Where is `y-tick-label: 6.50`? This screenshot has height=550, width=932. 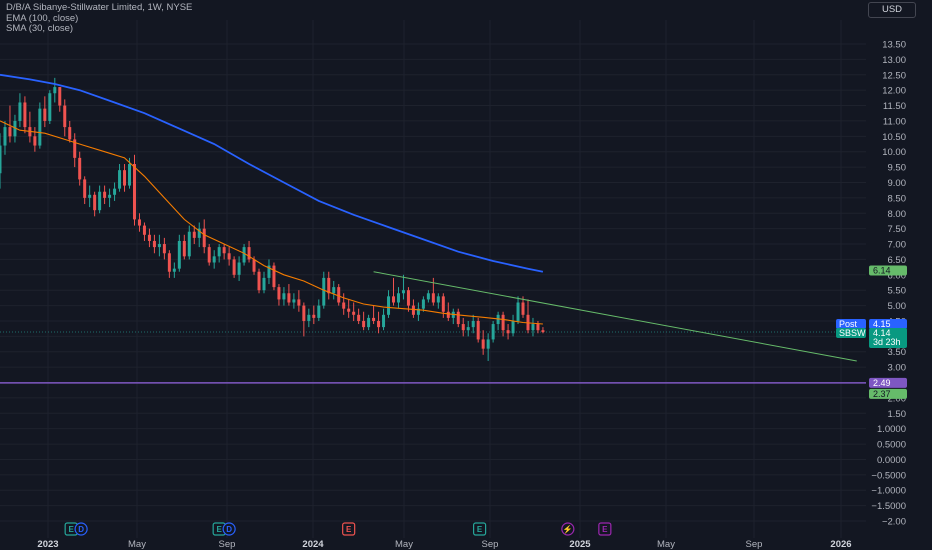 y-tick-label: 6.50 is located at coordinates (897, 260).